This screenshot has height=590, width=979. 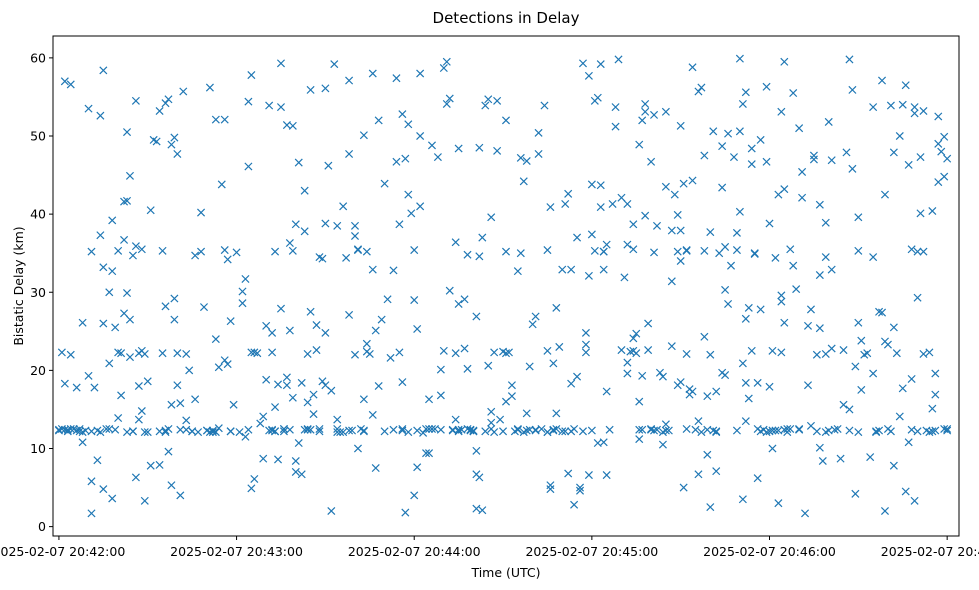 What do you see at coordinates (506, 18) in the screenshot?
I see `chart-title: Detections in Delay` at bounding box center [506, 18].